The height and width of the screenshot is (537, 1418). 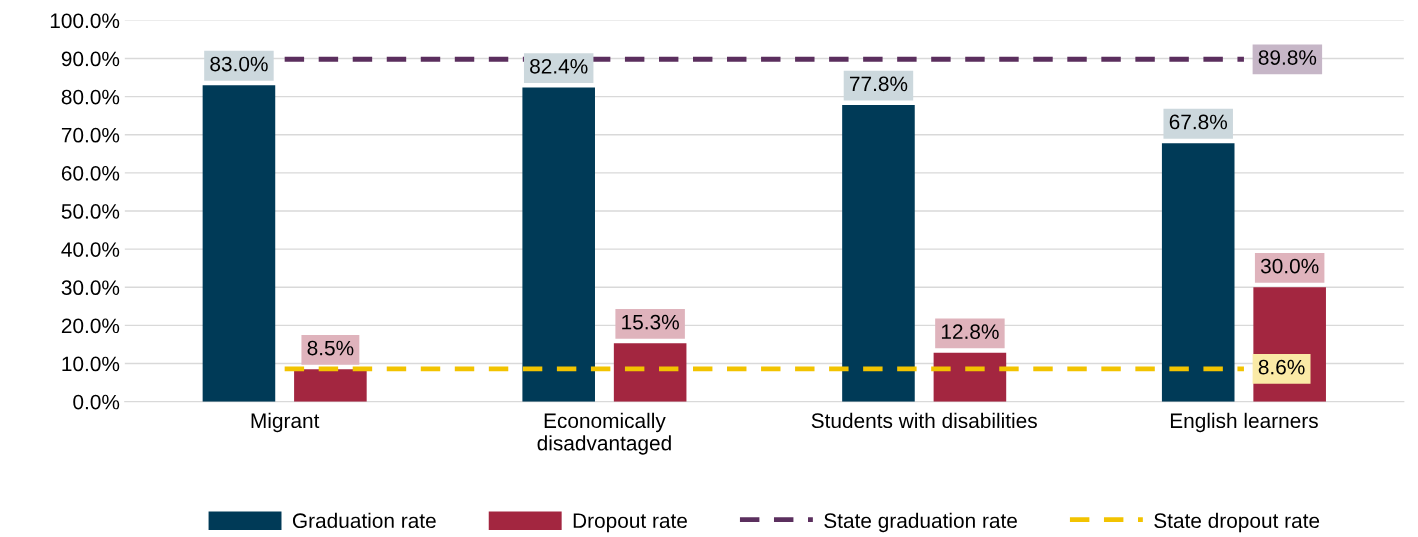 I want to click on y-tick-label: 10.0%, so click(x=91, y=364).